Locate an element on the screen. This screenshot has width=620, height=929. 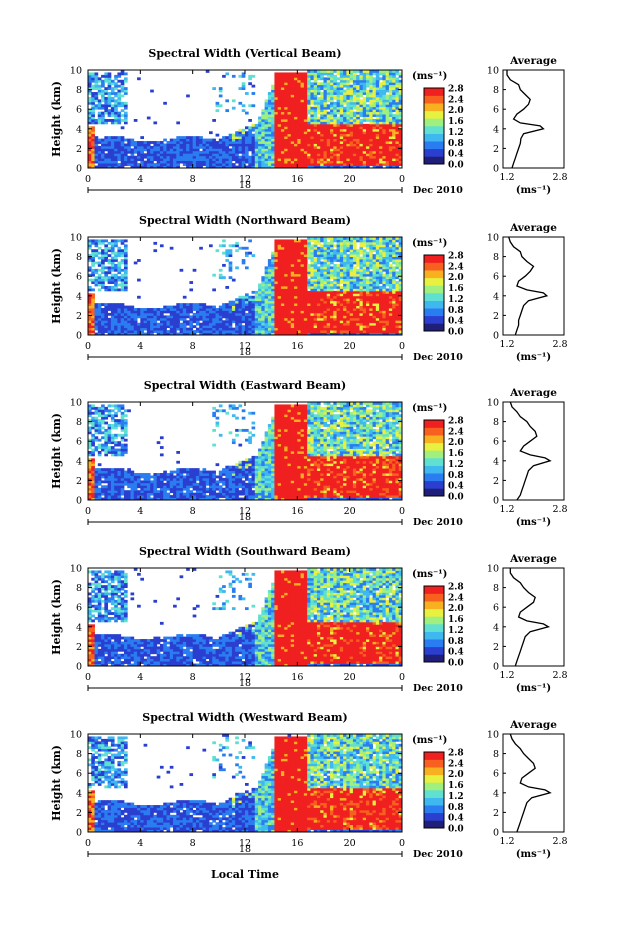
colorbar-swatch is located at coordinates (434, 107).